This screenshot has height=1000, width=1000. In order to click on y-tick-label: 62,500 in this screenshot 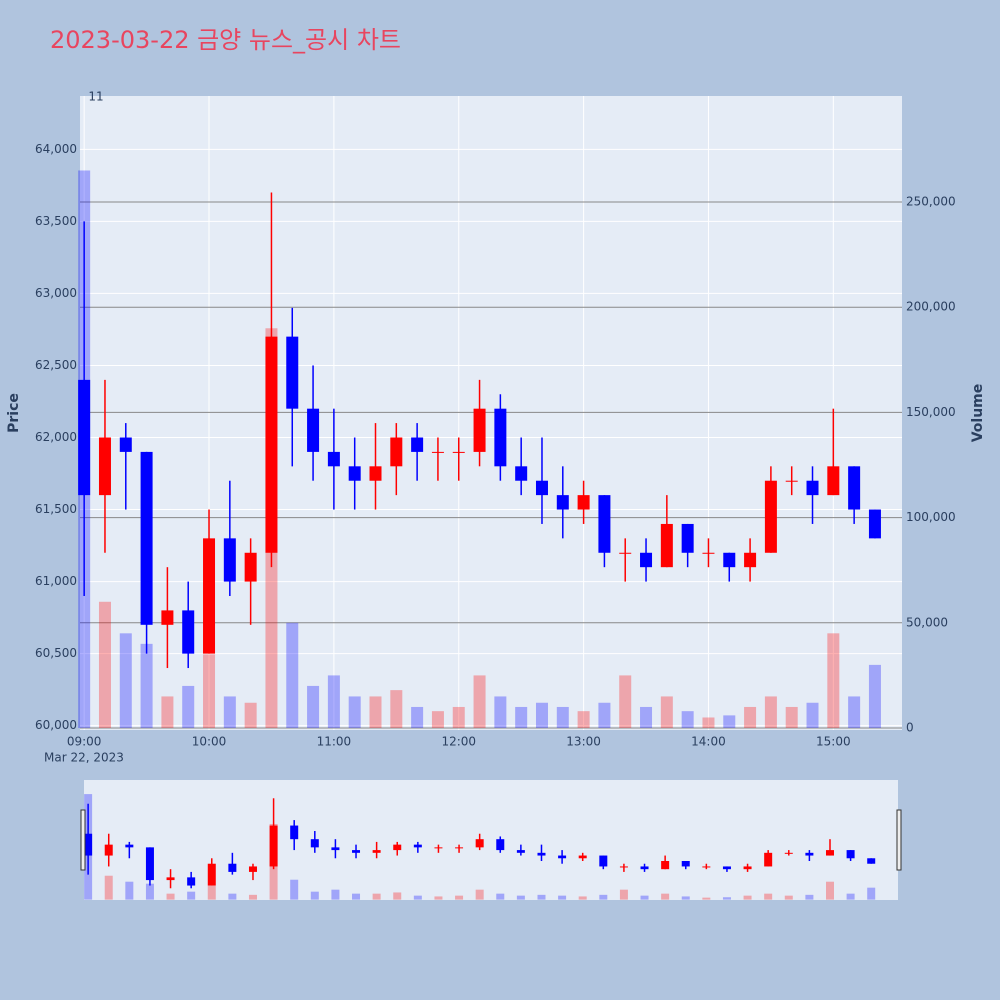, I will do `click(56, 365)`.